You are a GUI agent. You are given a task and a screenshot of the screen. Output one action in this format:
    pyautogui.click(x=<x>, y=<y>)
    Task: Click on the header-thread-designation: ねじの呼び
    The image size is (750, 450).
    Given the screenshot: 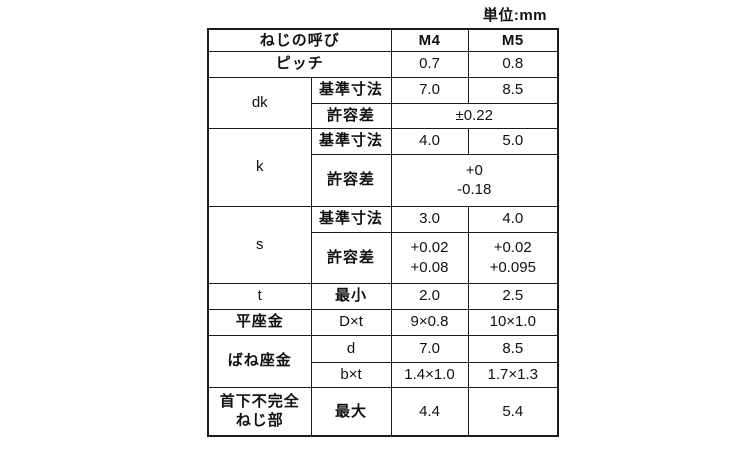 What is the action you would take?
    pyautogui.click(x=299, y=40)
    